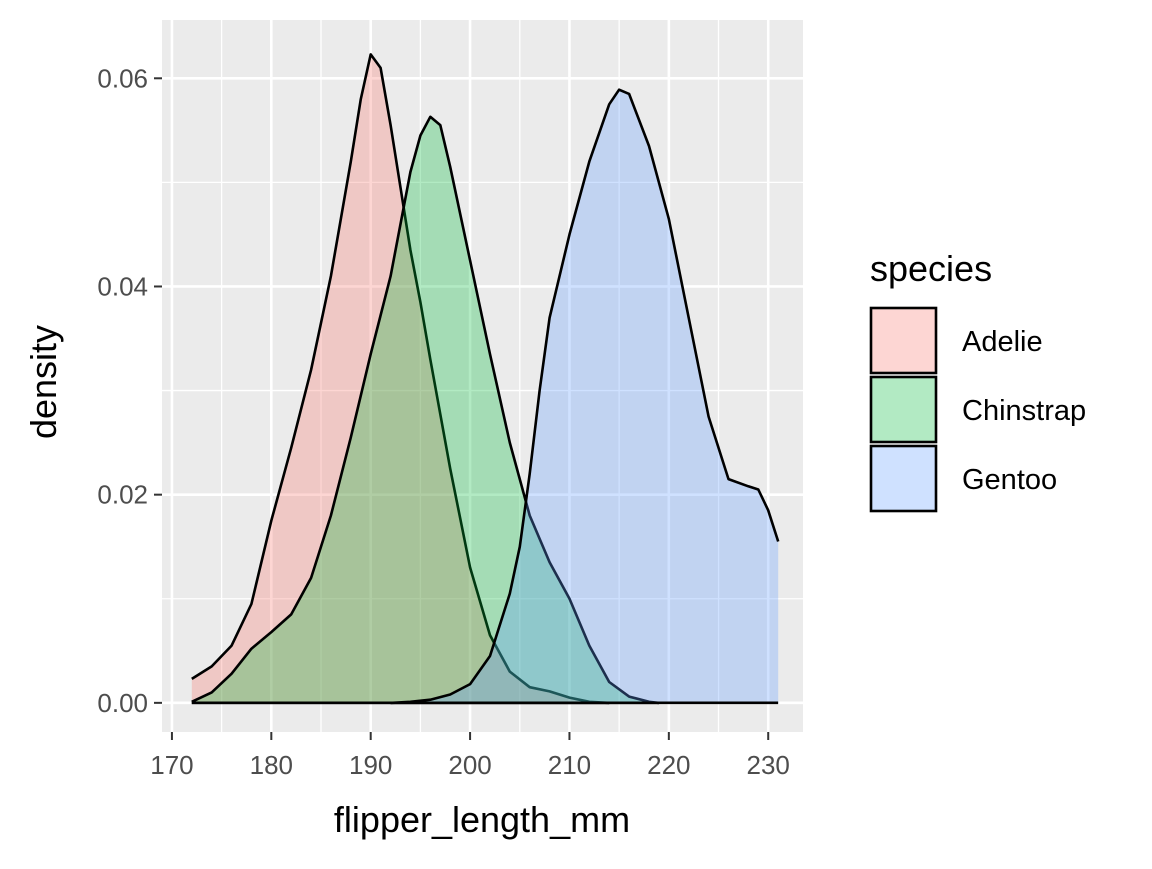 Image resolution: width=1152 pixels, height=869 pixels. Describe the element at coordinates (1002, 342) in the screenshot. I see `legend-label-adelie: Adelie` at that location.